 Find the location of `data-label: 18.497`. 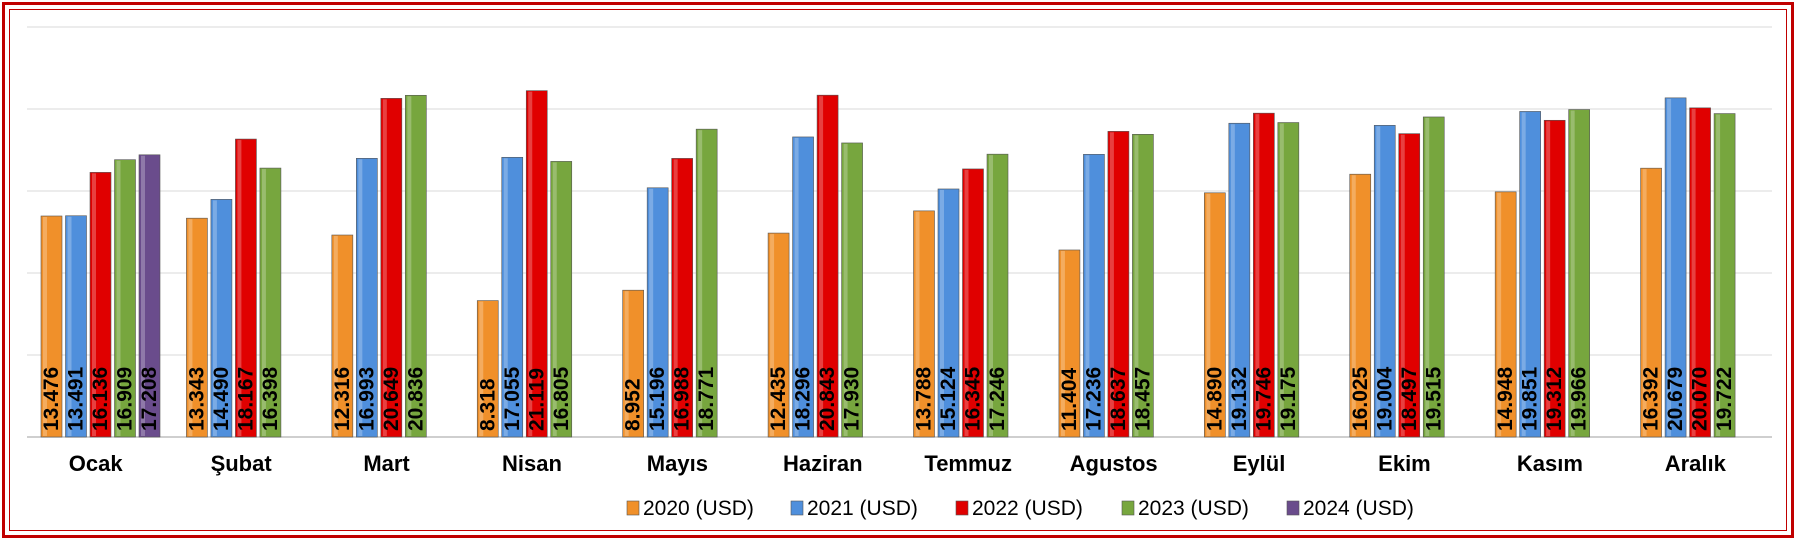

data-label: 18.497 is located at coordinates (1409, 399).